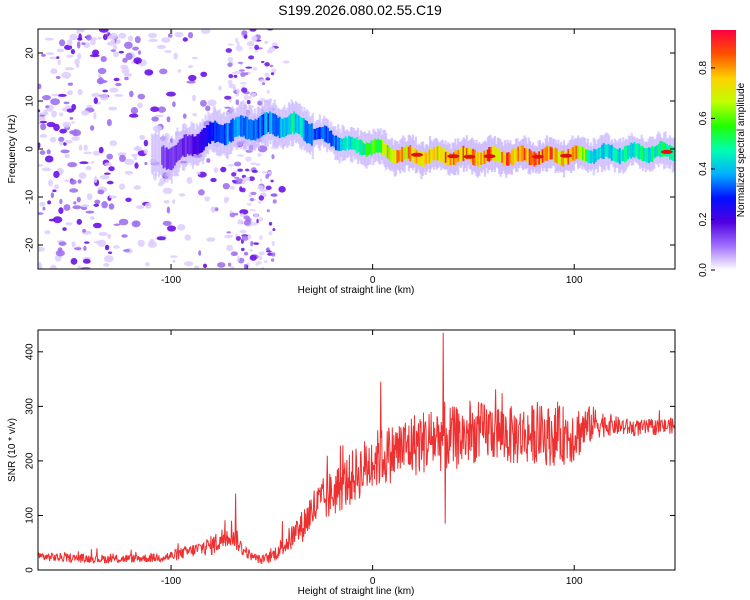 This screenshot has width=750, height=600. I want to click on y-tick-label: 20, so click(30, 53).